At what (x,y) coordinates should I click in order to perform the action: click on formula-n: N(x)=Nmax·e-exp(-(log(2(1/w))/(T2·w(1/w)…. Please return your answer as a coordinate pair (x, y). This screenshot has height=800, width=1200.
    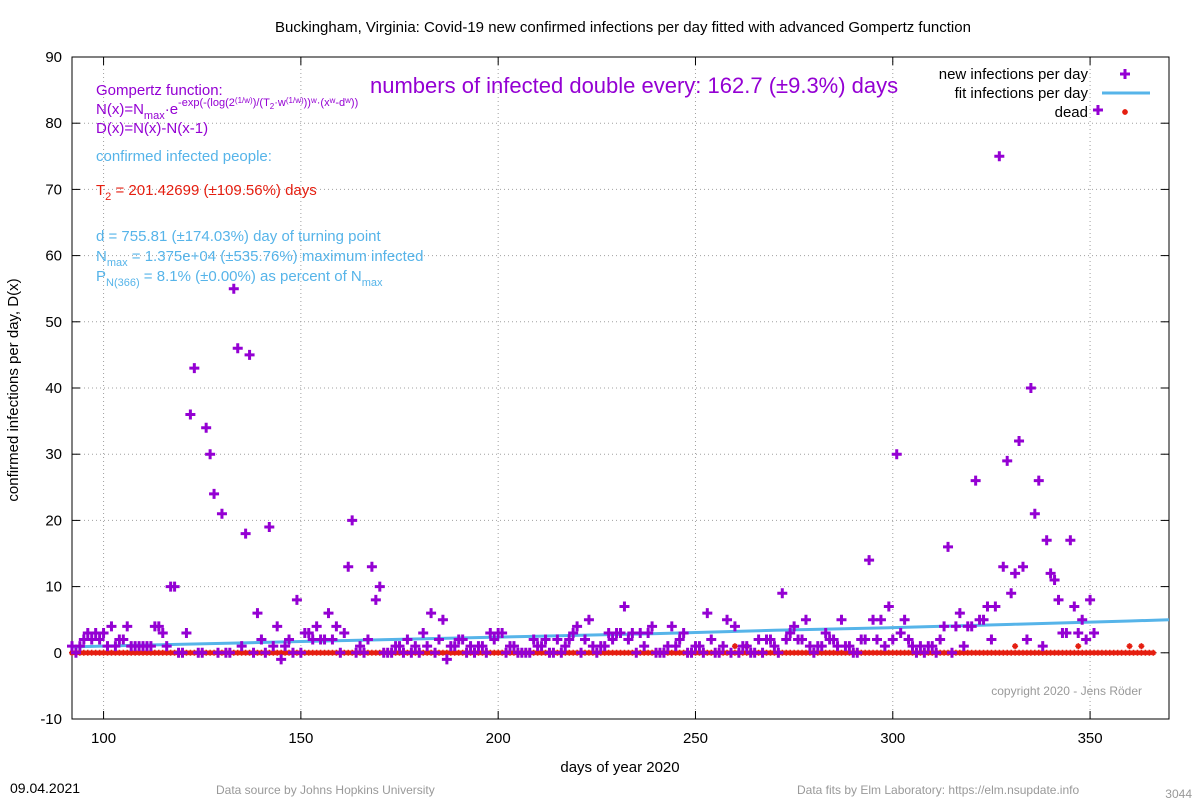
    Looking at the image, I should click on (227, 109).